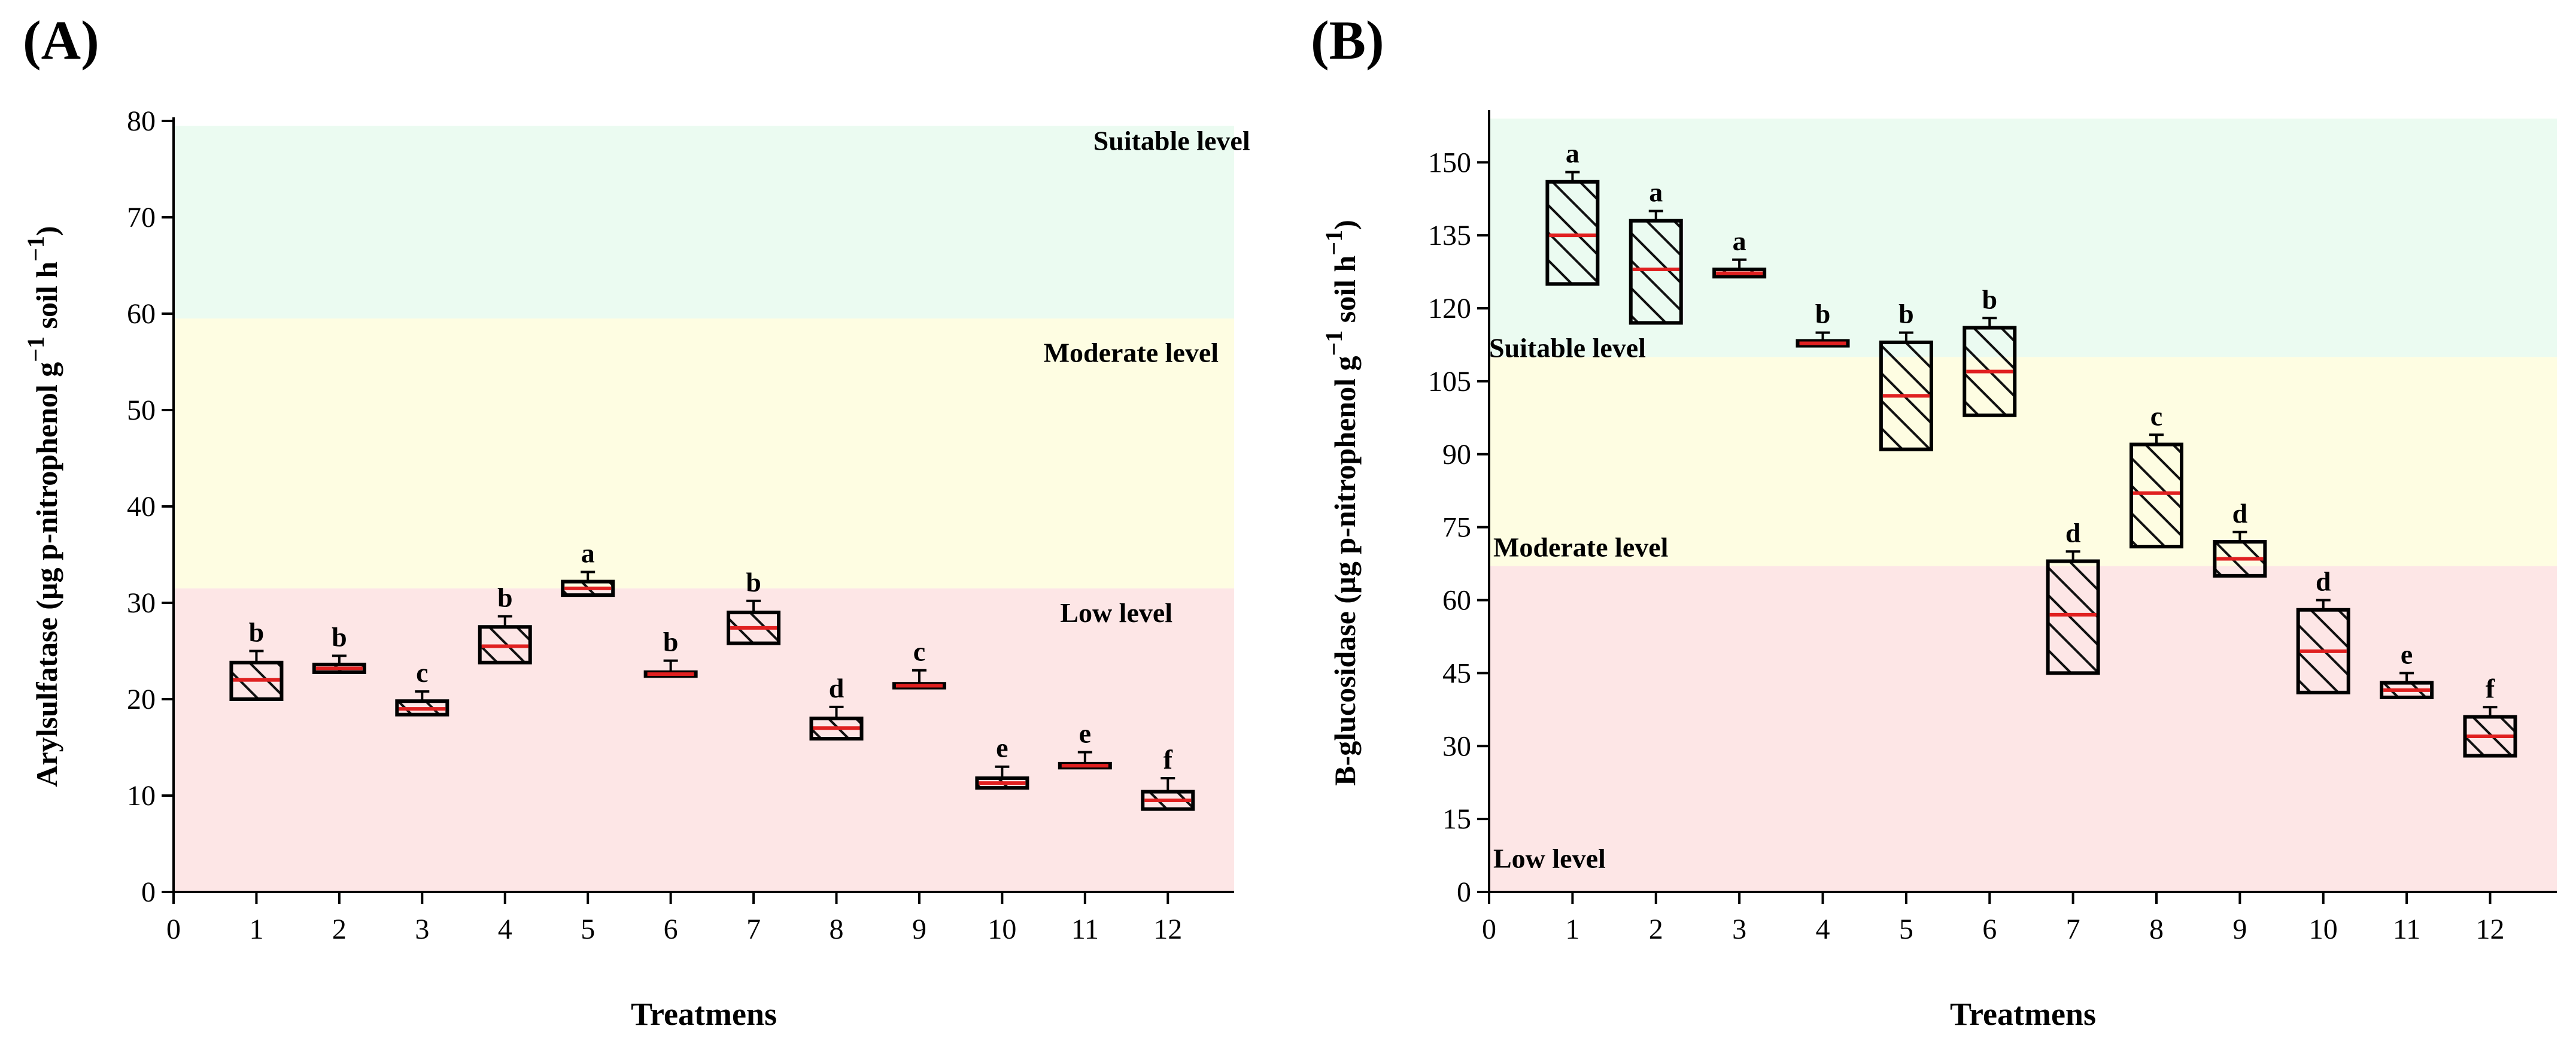  Describe the element at coordinates (1456, 673) in the screenshot. I see `y-tick-label: 45` at that location.